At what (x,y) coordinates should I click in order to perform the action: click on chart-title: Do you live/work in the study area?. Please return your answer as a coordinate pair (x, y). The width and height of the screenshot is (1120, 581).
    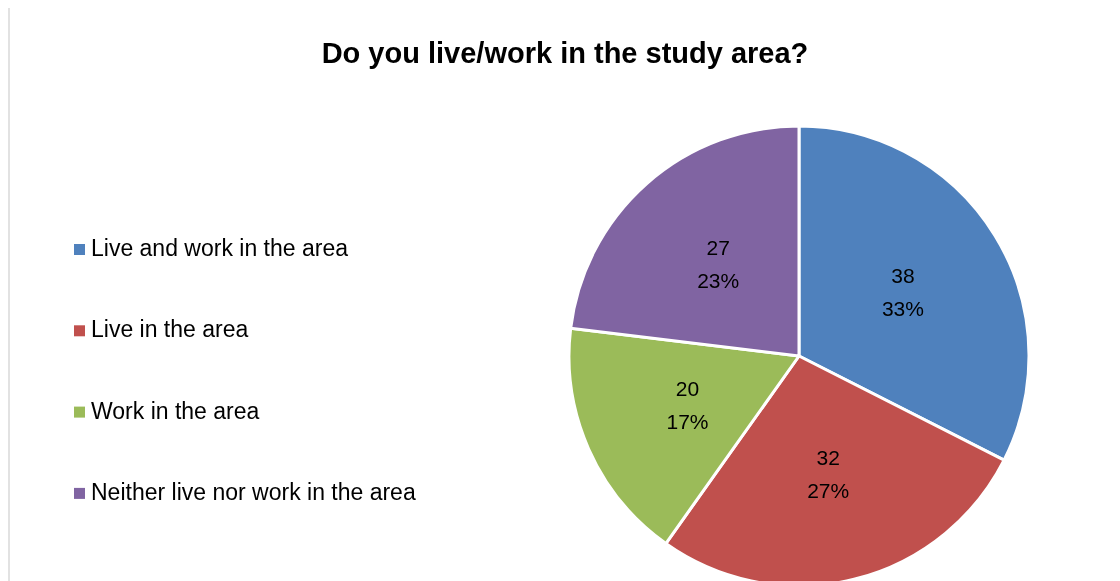
    Looking at the image, I should click on (565, 53).